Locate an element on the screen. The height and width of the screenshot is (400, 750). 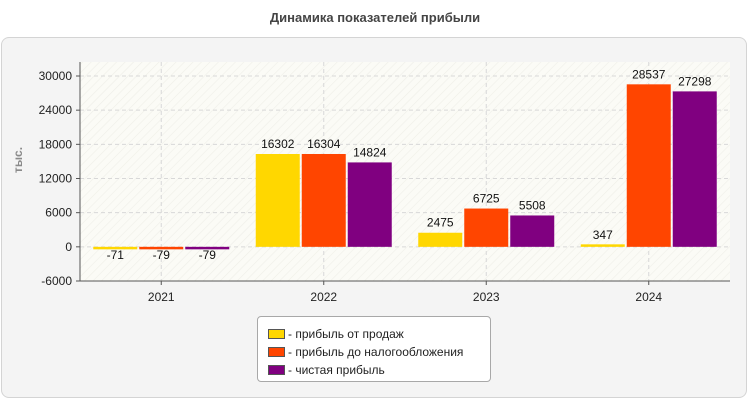
legend-item-sales-profit: - прибыль от продаж is located at coordinates (379, 334).